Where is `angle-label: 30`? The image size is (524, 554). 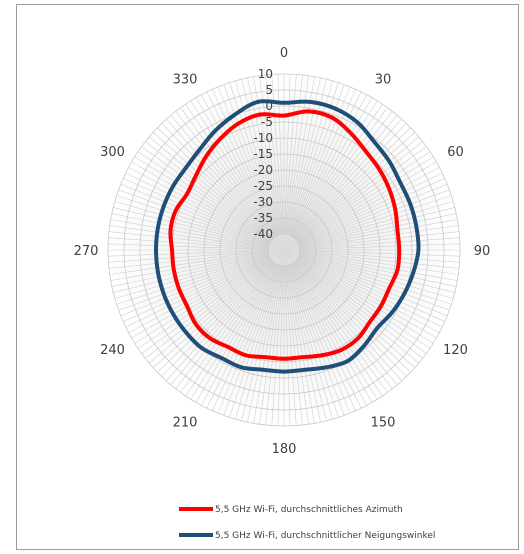 angle-label: 30 is located at coordinates (383, 80).